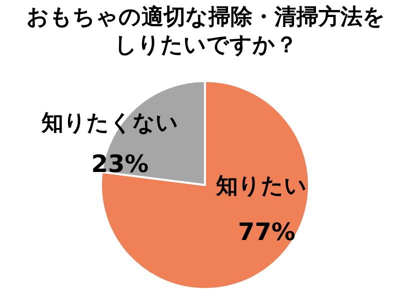 The width and height of the screenshot is (412, 302). What do you see at coordinates (109, 123) in the screenshot?
I see `slice-label: 知りたくない` at bounding box center [109, 123].